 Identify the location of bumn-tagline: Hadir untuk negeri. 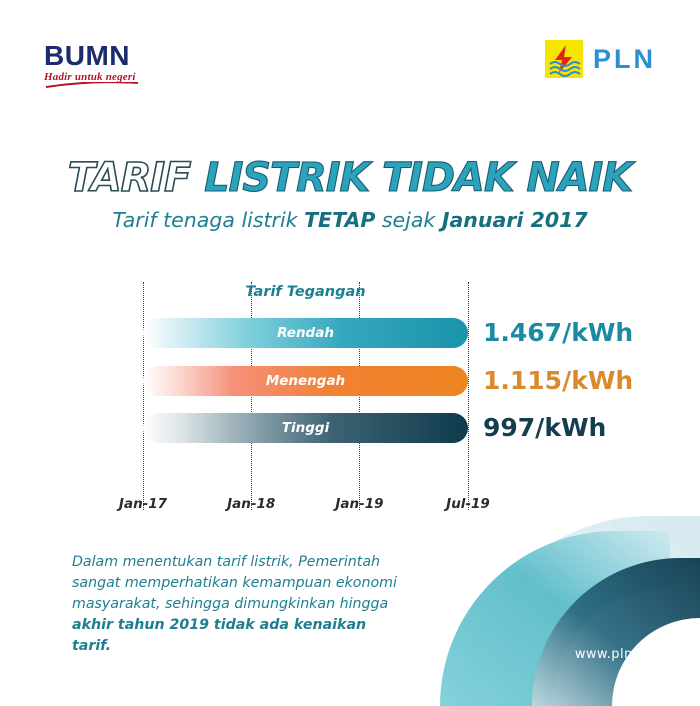
(90, 77).